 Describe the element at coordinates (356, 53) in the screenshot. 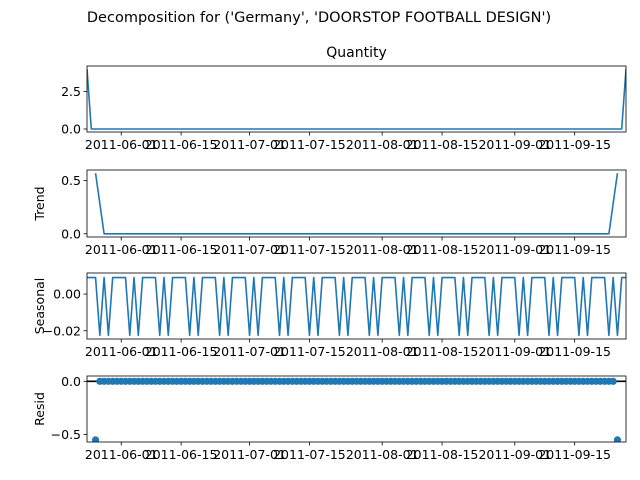

I see `panel-title: Quantity` at that location.